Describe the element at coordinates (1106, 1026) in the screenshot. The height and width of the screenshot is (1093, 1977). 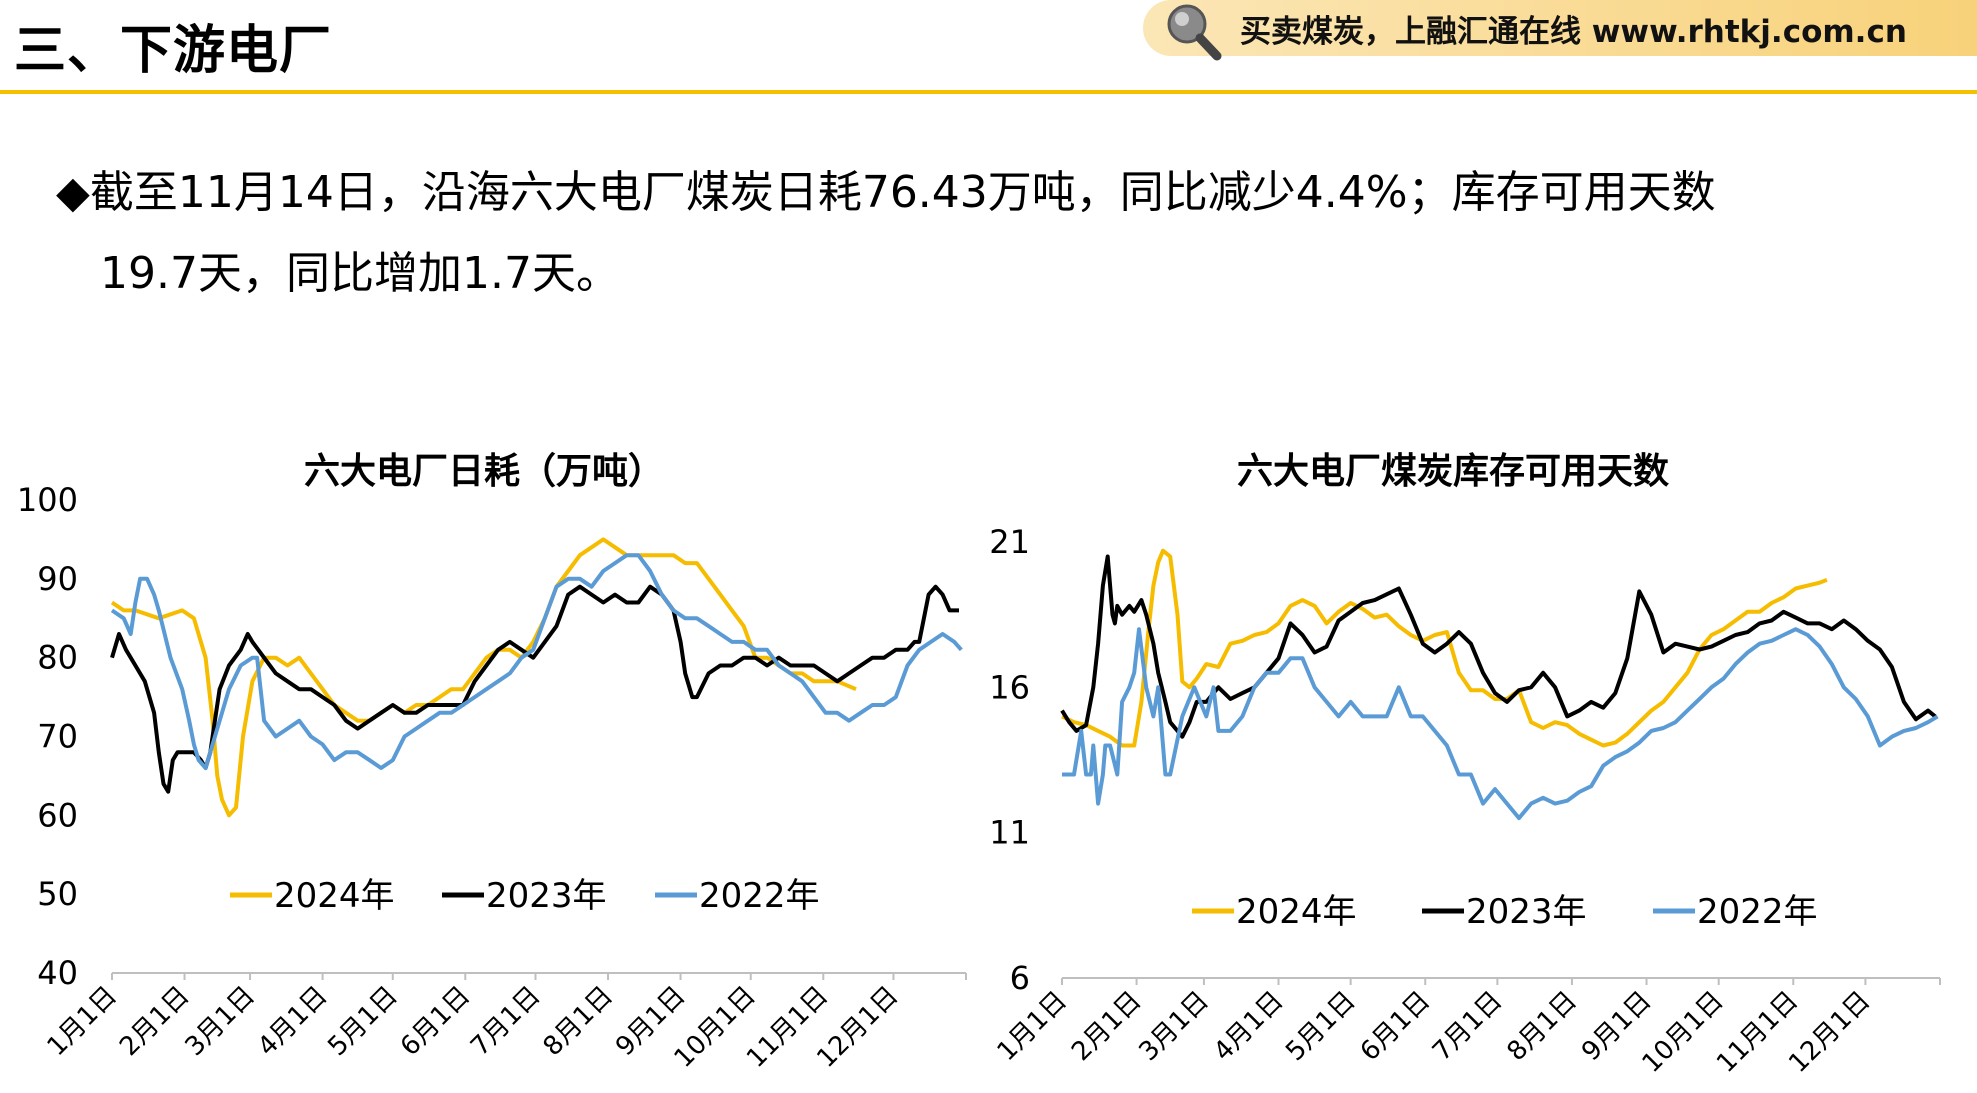
I see `x-tick-label: 2月1日` at that location.